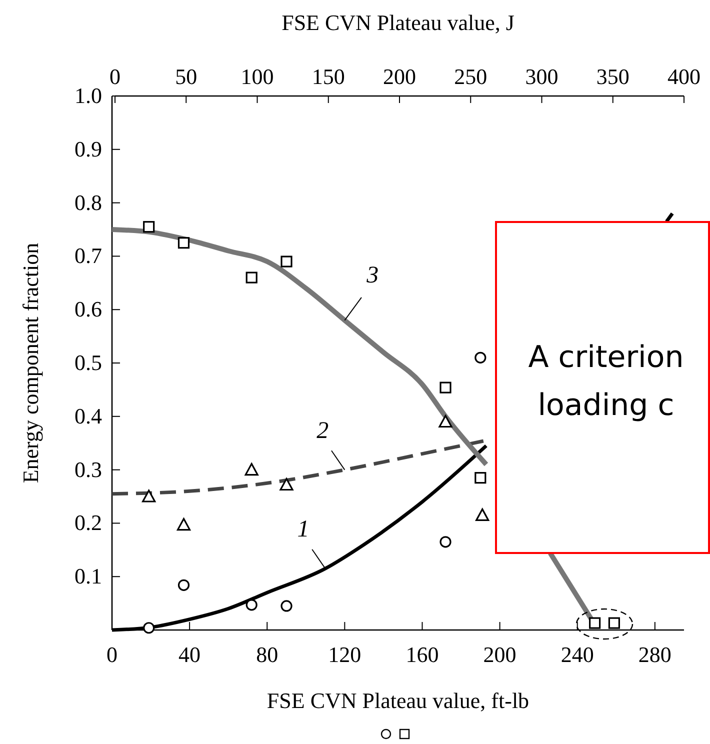  What do you see at coordinates (684, 76) in the screenshot?
I see `x2-tick-label: 400` at bounding box center [684, 76].